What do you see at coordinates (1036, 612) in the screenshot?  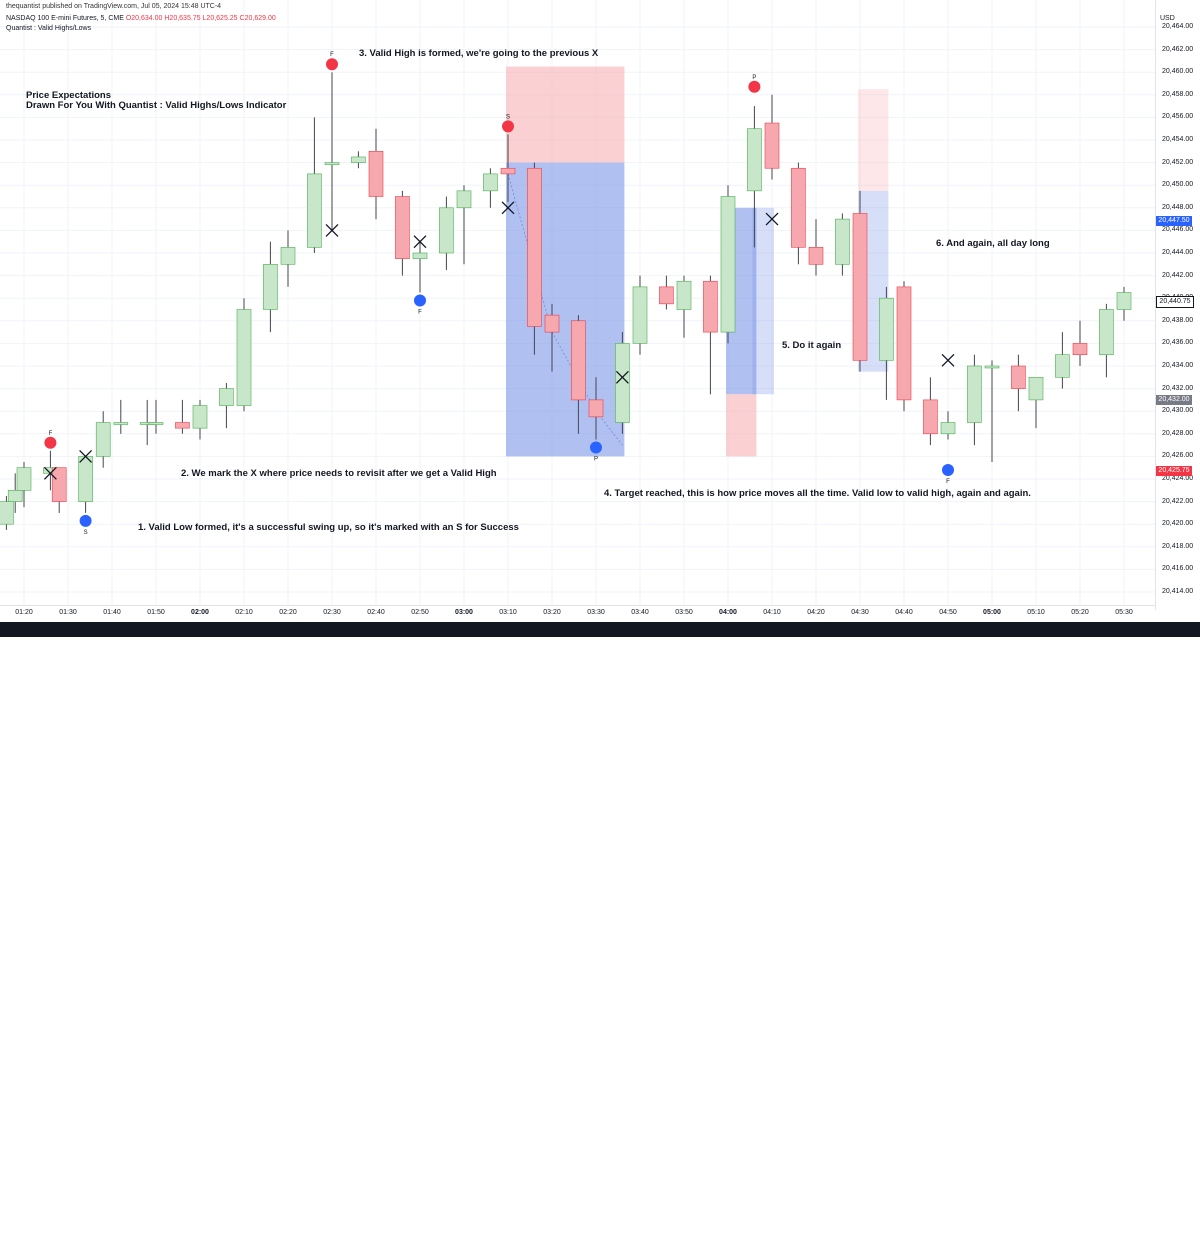 I see `time-tick: 05:10` at bounding box center [1036, 612].